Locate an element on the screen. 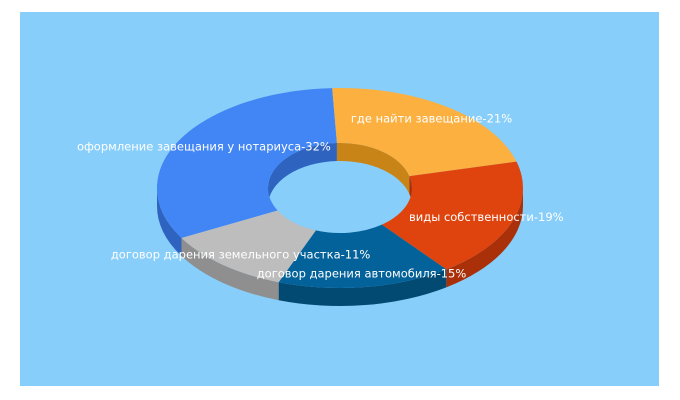  slice-label-2: виды собственности-19% is located at coordinates (486, 217).